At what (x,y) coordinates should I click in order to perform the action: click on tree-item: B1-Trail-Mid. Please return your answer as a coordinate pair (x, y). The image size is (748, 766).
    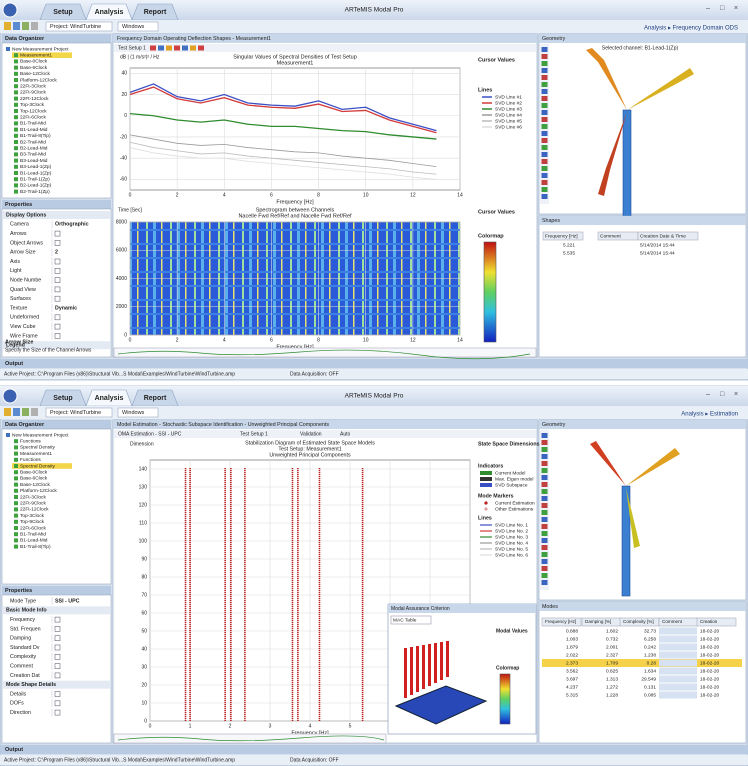
    Looking at the image, I should click on (33, 534).